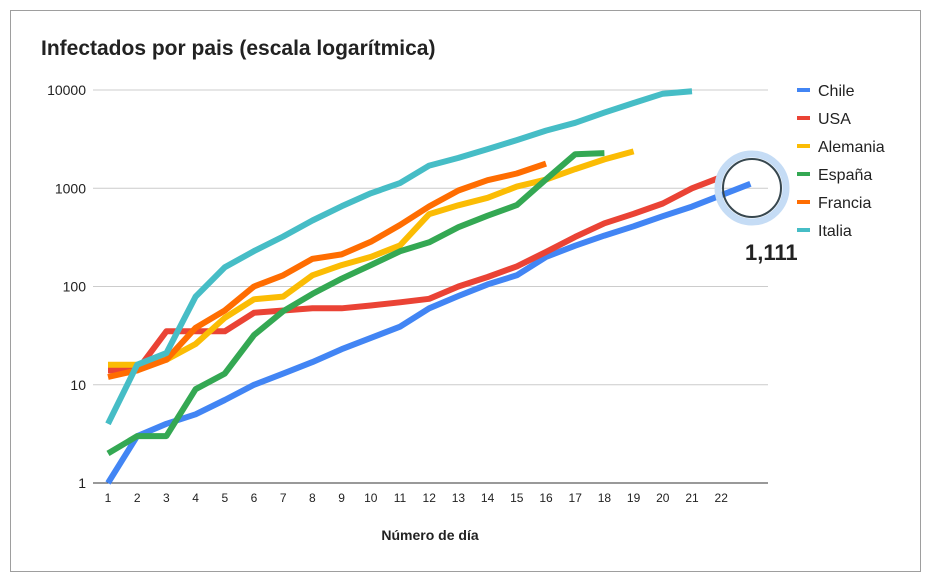  I want to click on x-tick-label: 7, so click(283, 498).